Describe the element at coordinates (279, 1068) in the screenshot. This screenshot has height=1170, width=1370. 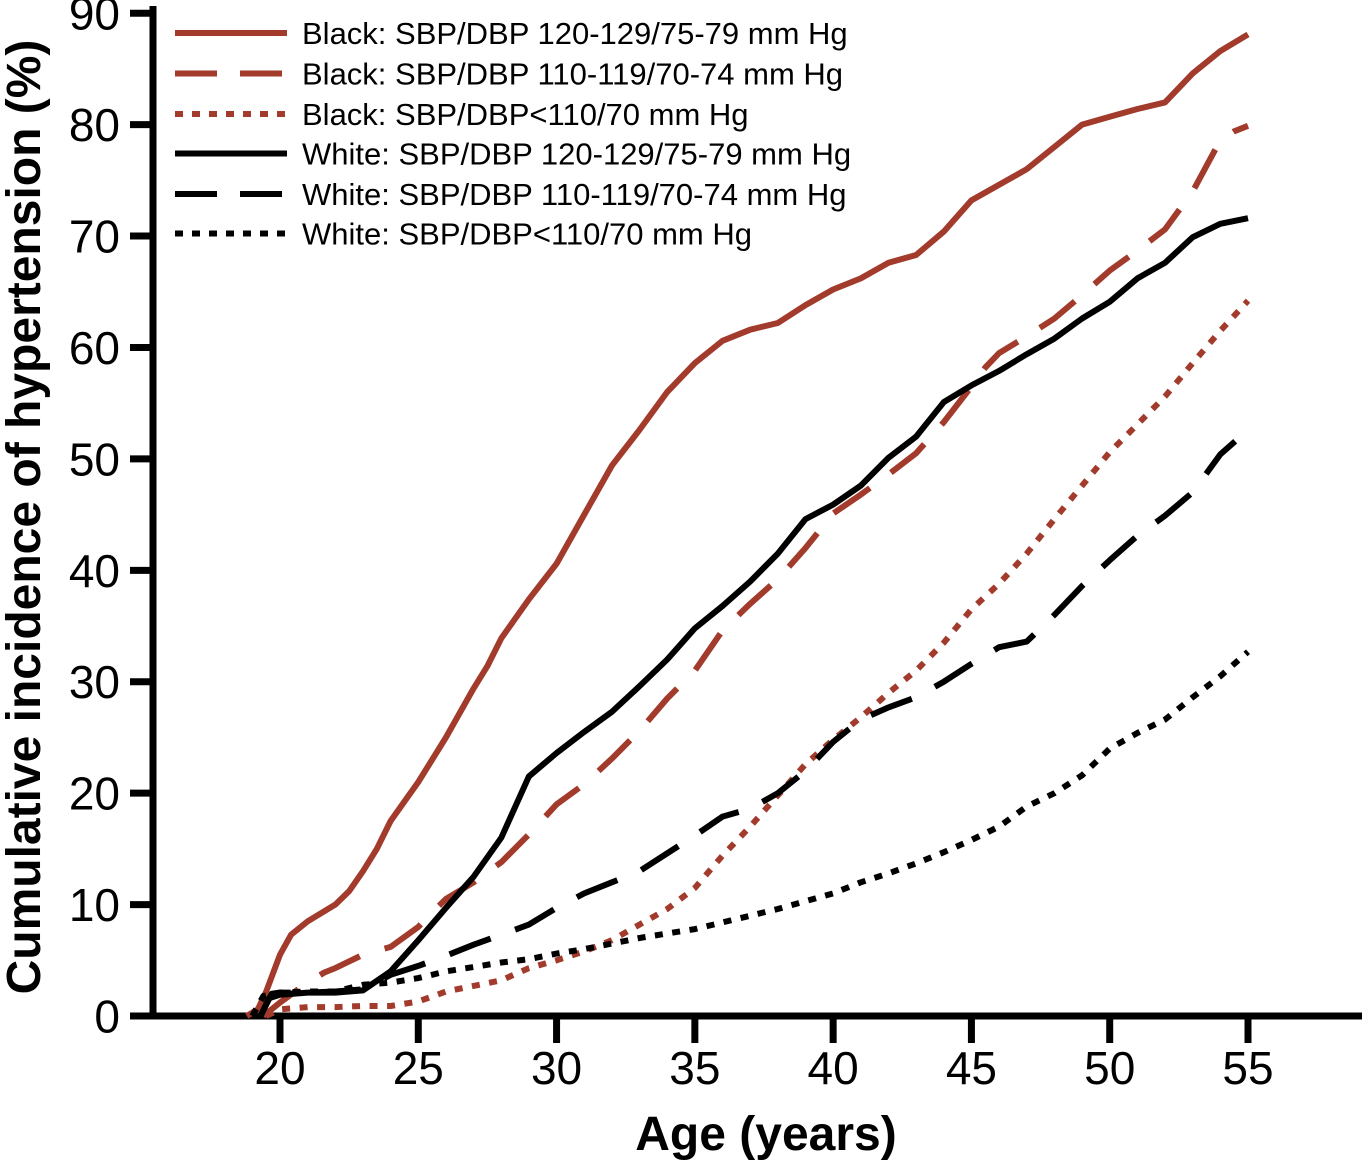
I see `x-tick-label: 20` at that location.